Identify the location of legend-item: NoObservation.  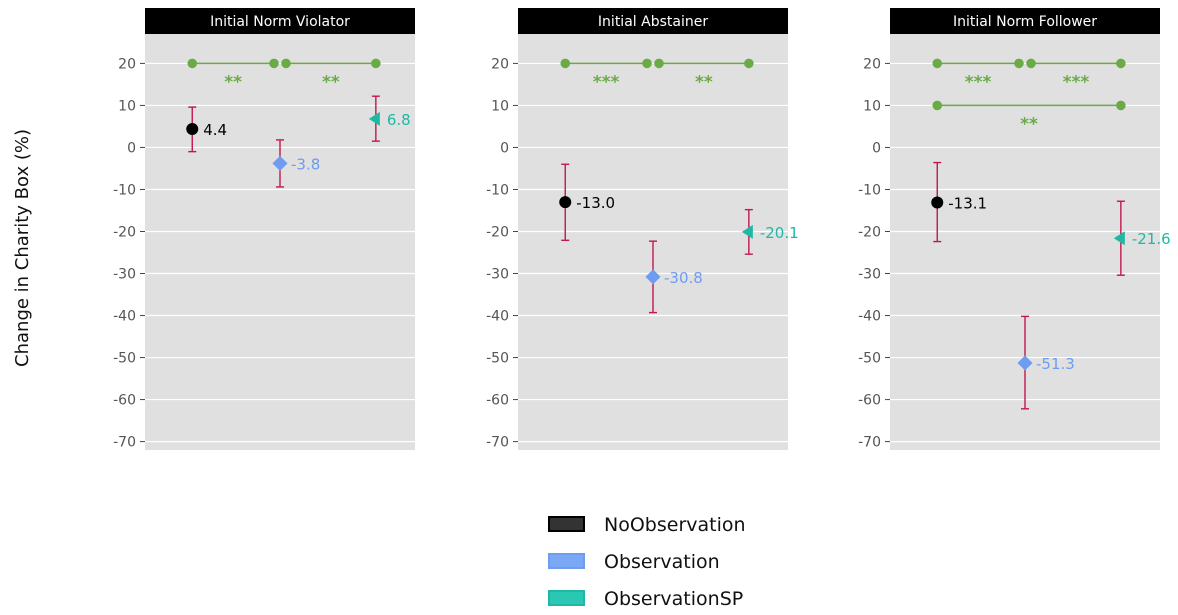
(647, 525).